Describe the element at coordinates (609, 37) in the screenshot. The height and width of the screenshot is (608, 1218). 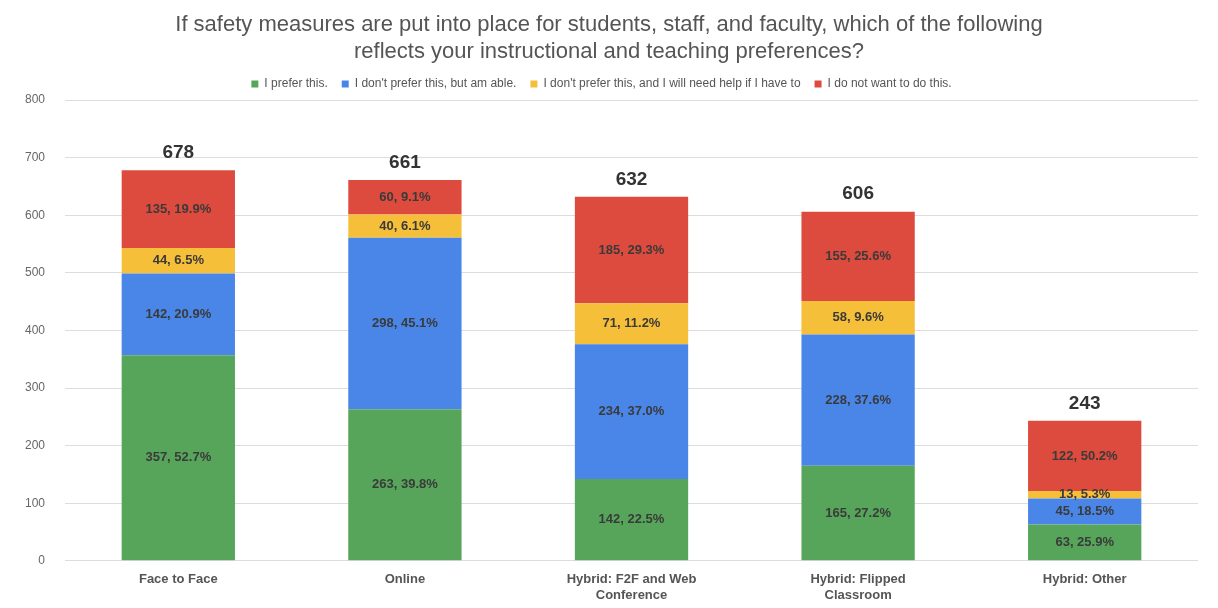
I see `chart-title: If safety measures are put into place for students, staff, and faculty, which of the following reflects your instructional and teaching preferences?` at that location.